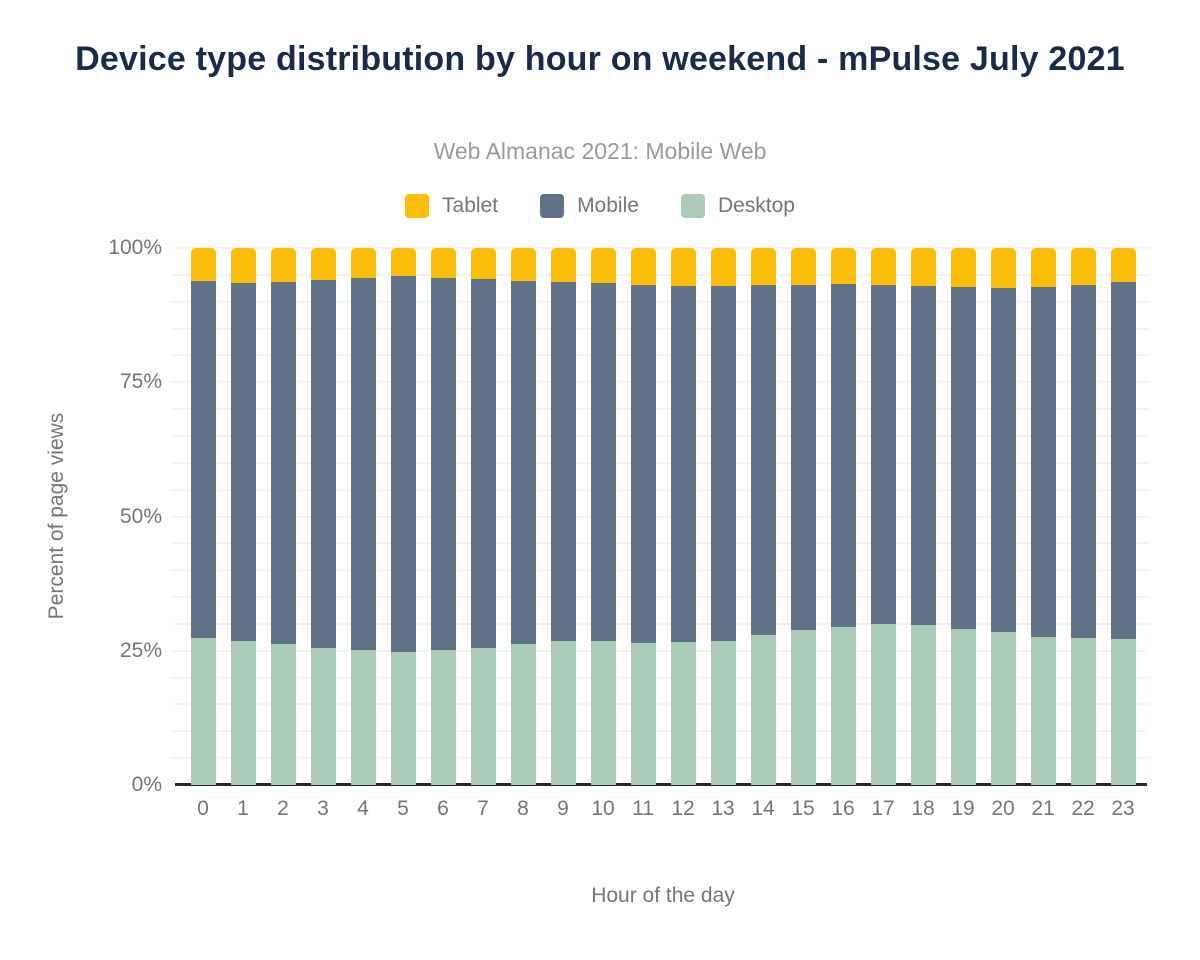  I want to click on legend-item-desktop: Desktop, so click(737, 206).